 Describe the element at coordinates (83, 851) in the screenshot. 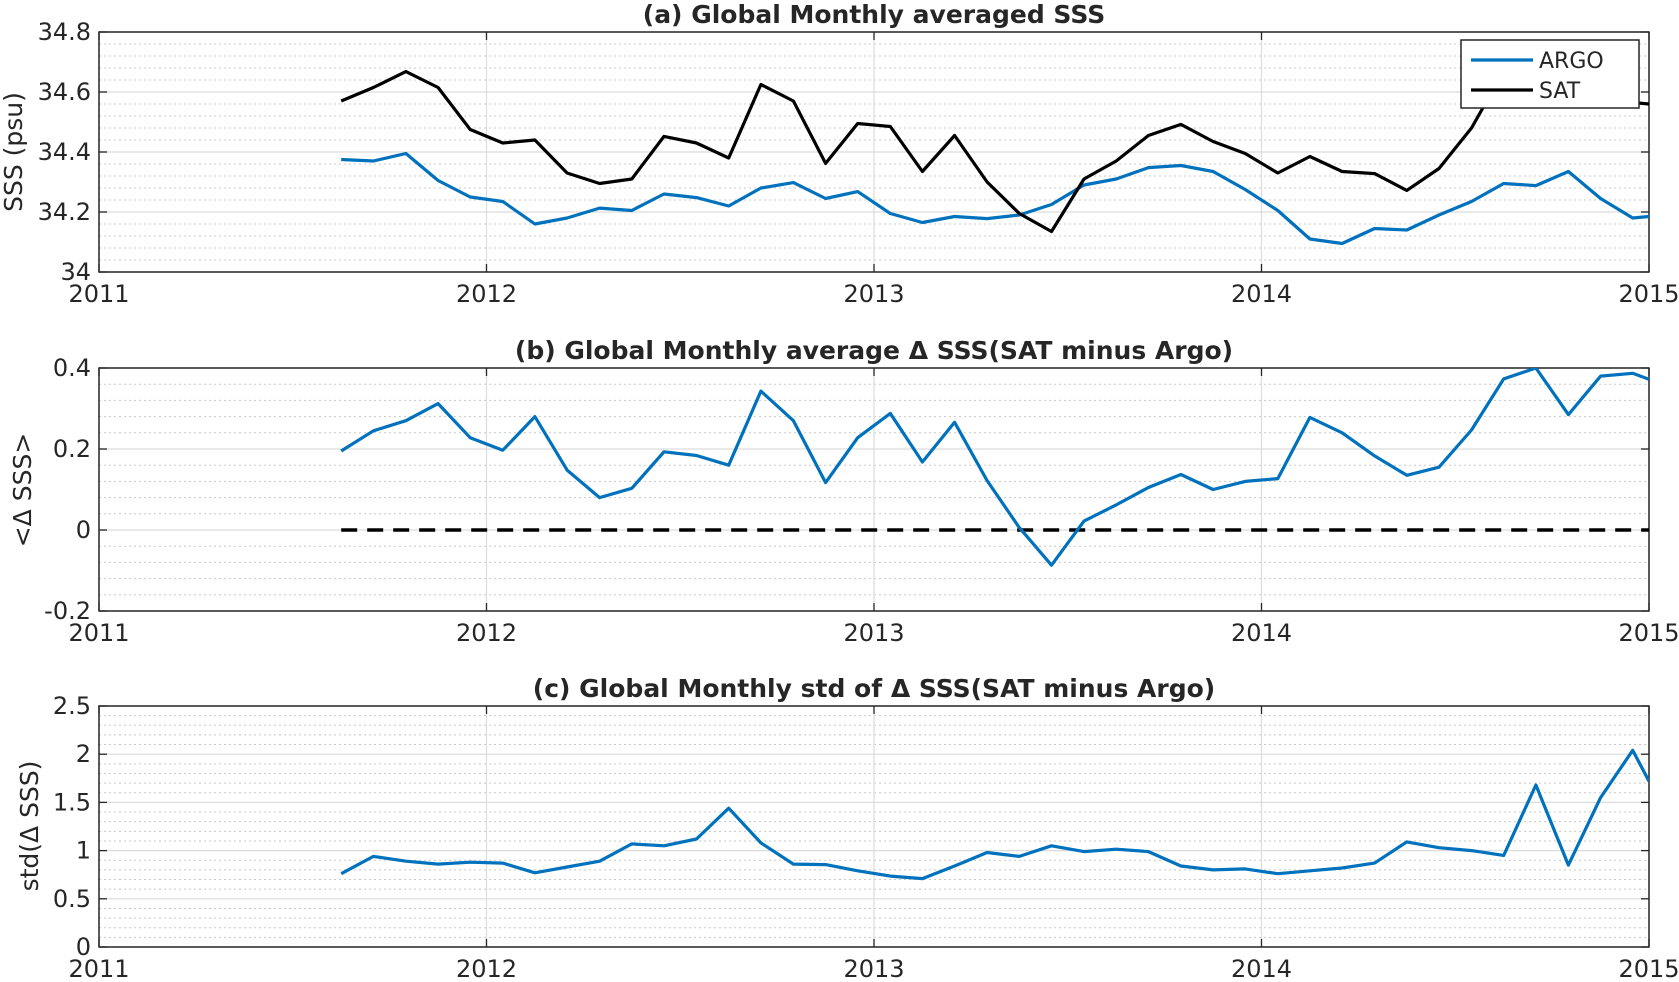

I see `y-tick-label: 1` at that location.